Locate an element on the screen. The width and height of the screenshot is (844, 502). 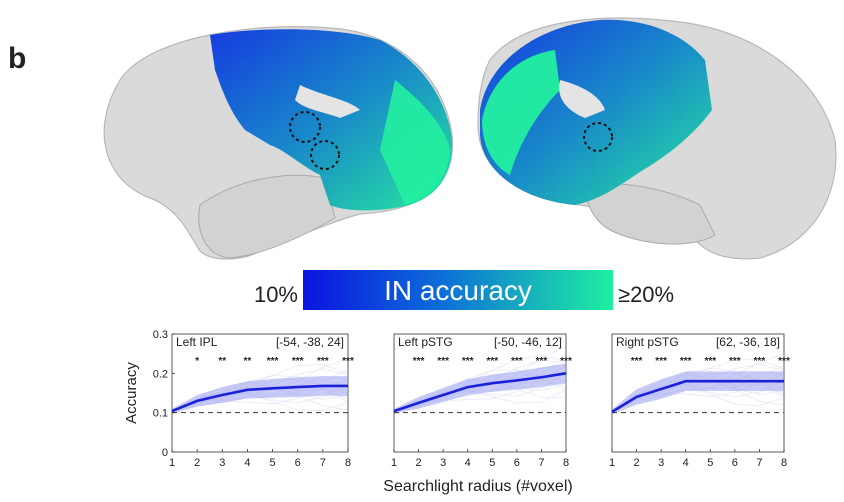
colorbar-title: IN accuracy is located at coordinates (458, 290).